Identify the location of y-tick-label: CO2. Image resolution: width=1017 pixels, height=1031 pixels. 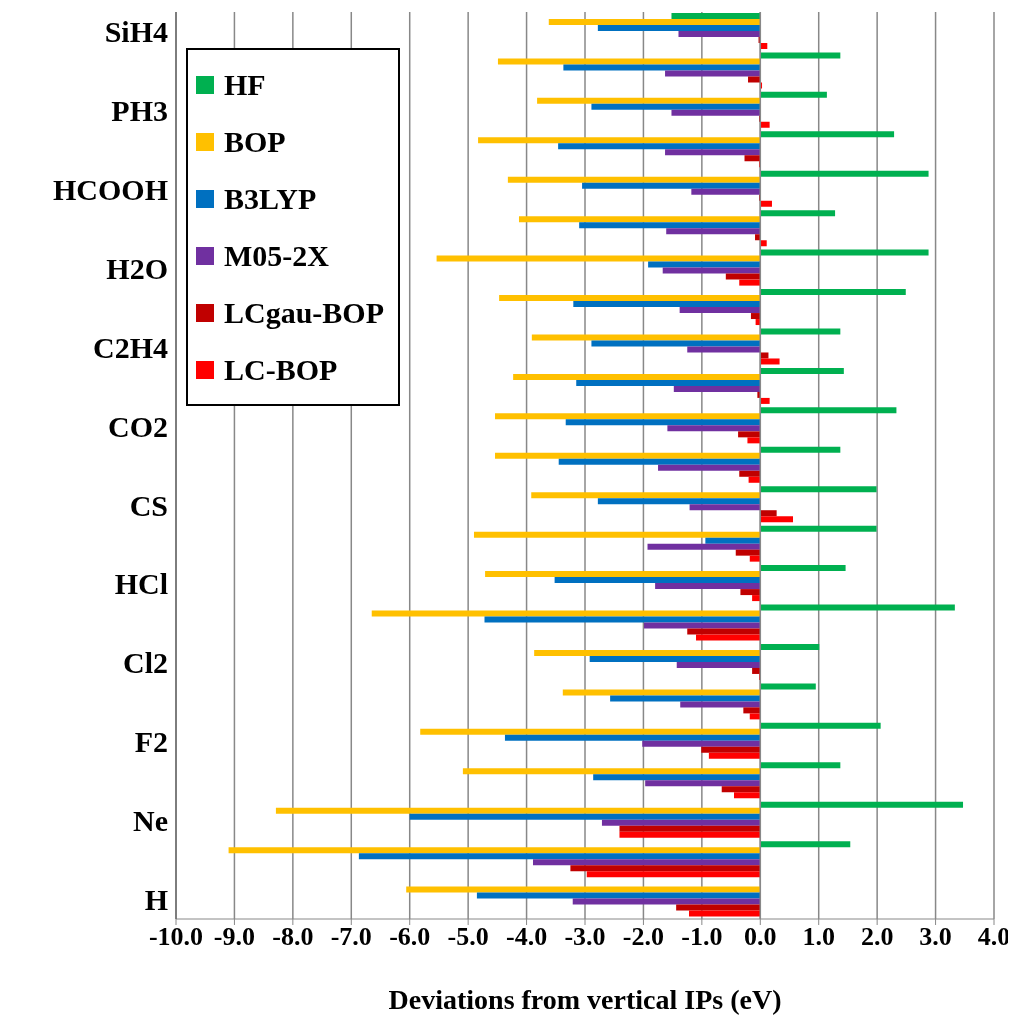
(138, 426).